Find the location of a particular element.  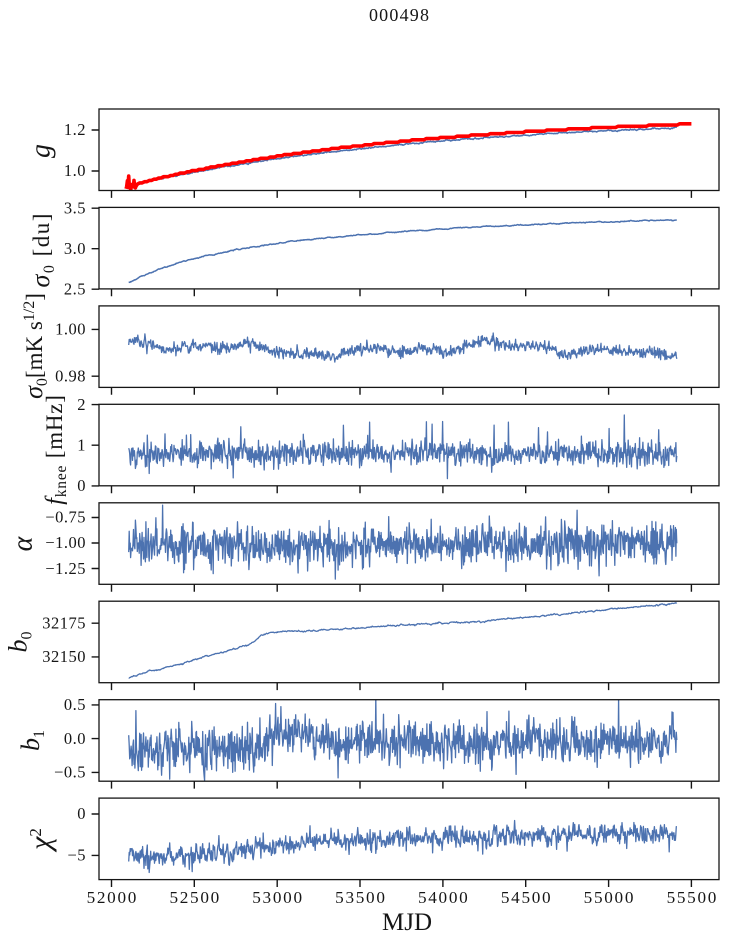

svg-text: fknee [mHz] is located at coordinates (56, 449).